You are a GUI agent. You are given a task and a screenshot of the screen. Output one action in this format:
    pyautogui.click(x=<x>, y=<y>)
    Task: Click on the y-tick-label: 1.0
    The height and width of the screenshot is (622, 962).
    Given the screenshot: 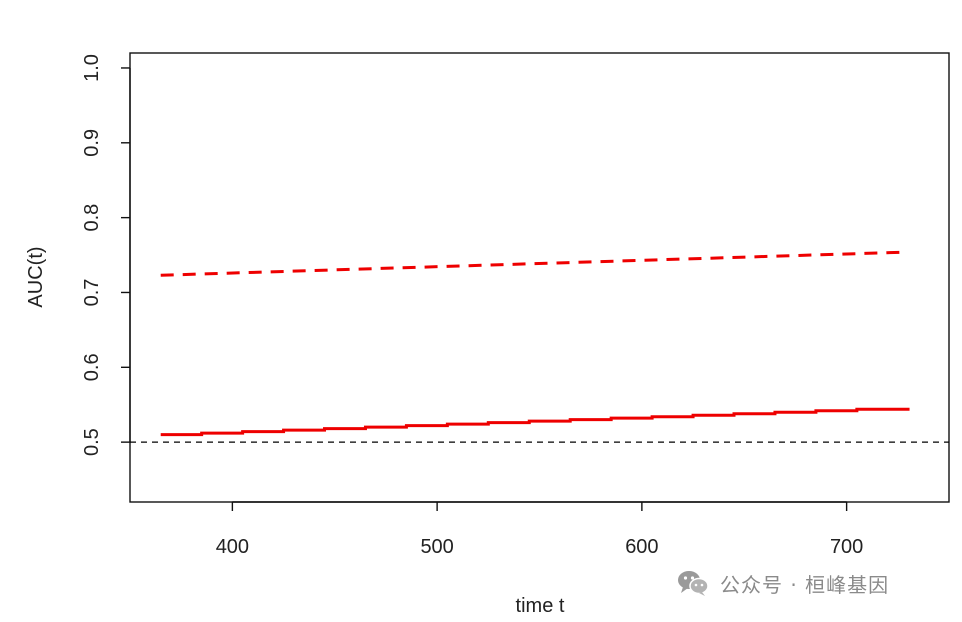 What is the action you would take?
    pyautogui.click(x=92, y=68)
    